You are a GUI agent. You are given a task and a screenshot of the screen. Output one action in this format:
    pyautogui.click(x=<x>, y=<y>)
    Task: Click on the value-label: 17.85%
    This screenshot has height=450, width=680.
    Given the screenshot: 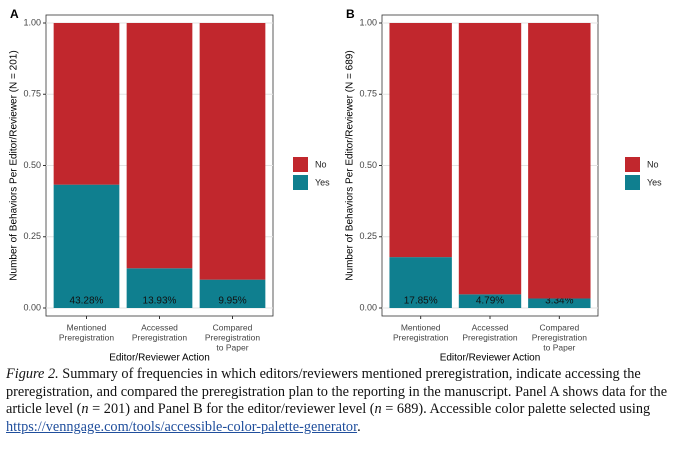 What is the action you would take?
    pyautogui.click(x=421, y=301)
    